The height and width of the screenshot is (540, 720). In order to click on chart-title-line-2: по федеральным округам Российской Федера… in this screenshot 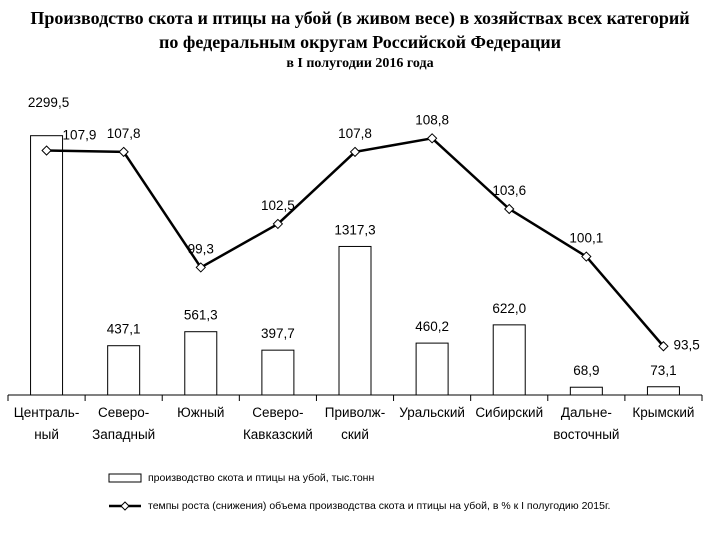, I will do `click(360, 42)`.